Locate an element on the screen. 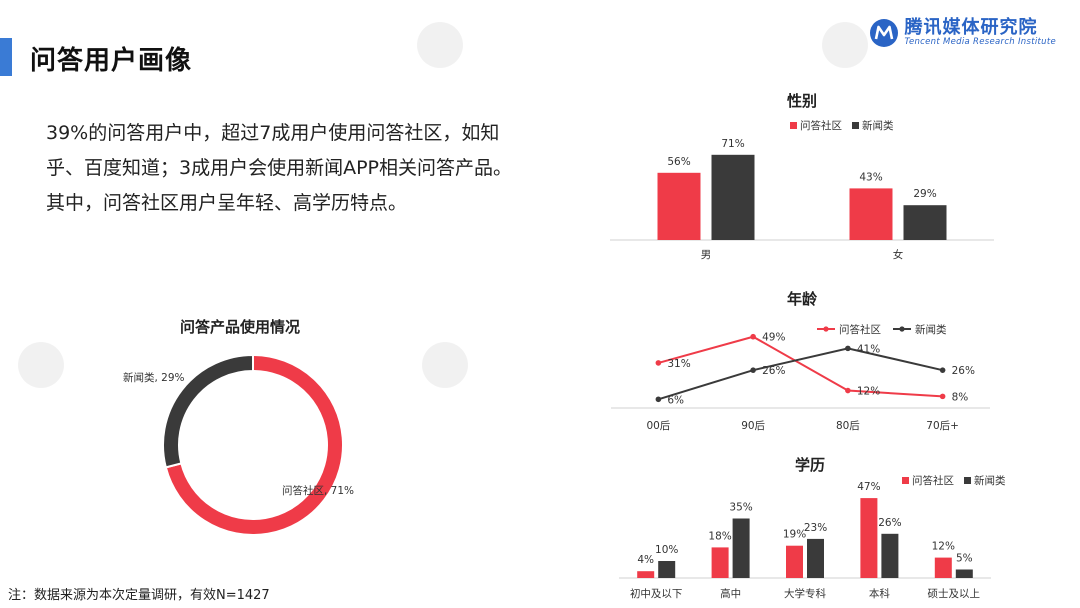 Image resolution: width=1080 pixels, height=608 pixels. x-tick-label: 初中及以下 is located at coordinates (656, 593).